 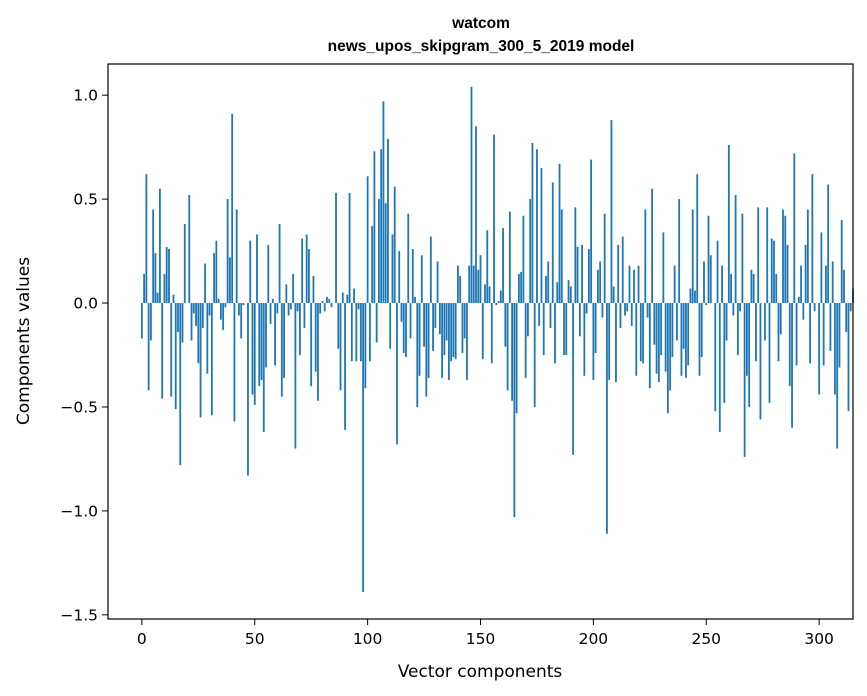 What do you see at coordinates (481, 46) in the screenshot?
I see `chart-subtitle: news_upos_skipgram_300_5_2019 model` at bounding box center [481, 46].